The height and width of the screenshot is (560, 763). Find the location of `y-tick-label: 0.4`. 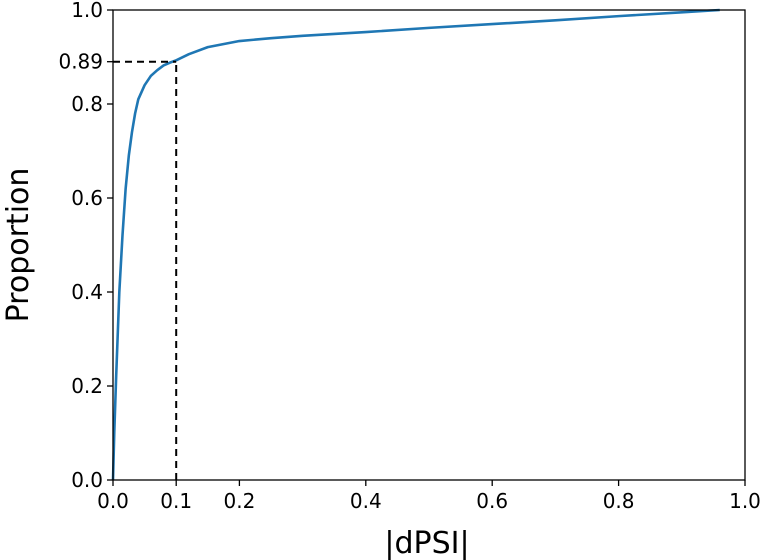

y-tick-label: 0.4 is located at coordinates (87, 292).